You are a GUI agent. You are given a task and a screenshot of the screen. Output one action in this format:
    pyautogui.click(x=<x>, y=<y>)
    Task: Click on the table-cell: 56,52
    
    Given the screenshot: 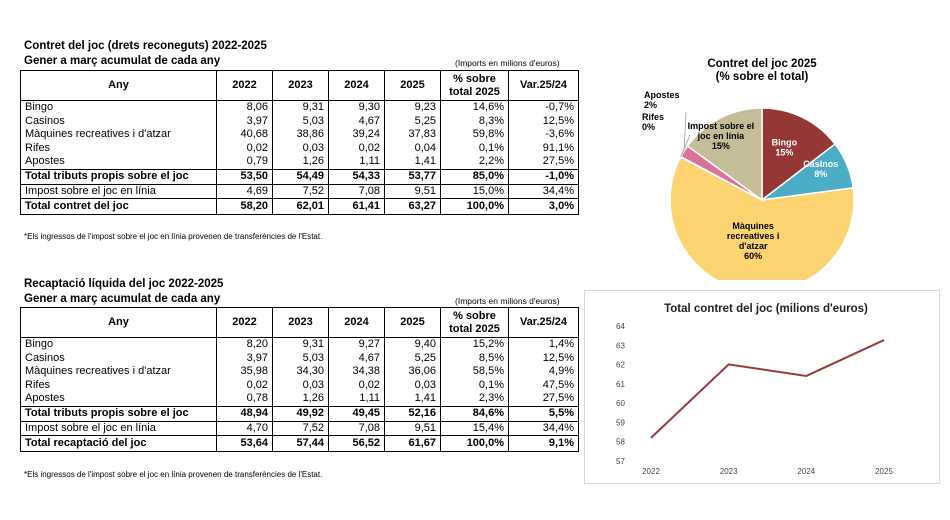 What is the action you would take?
    pyautogui.click(x=356, y=444)
    